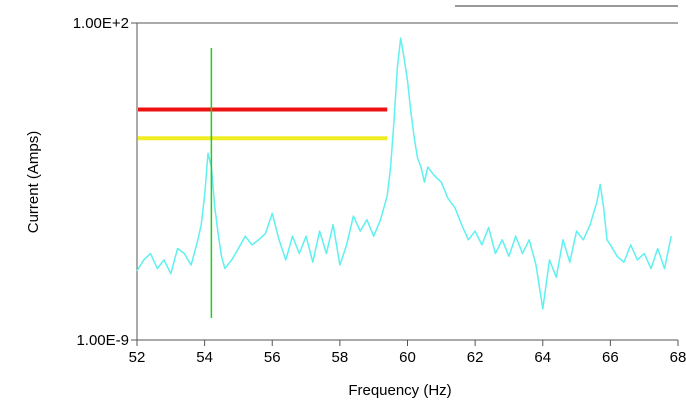 This screenshot has width=686, height=408. Describe the element at coordinates (105, 182) in the screenshot. I see `y-axis-ticks: 1.00E+2 1.00E-9` at that location.